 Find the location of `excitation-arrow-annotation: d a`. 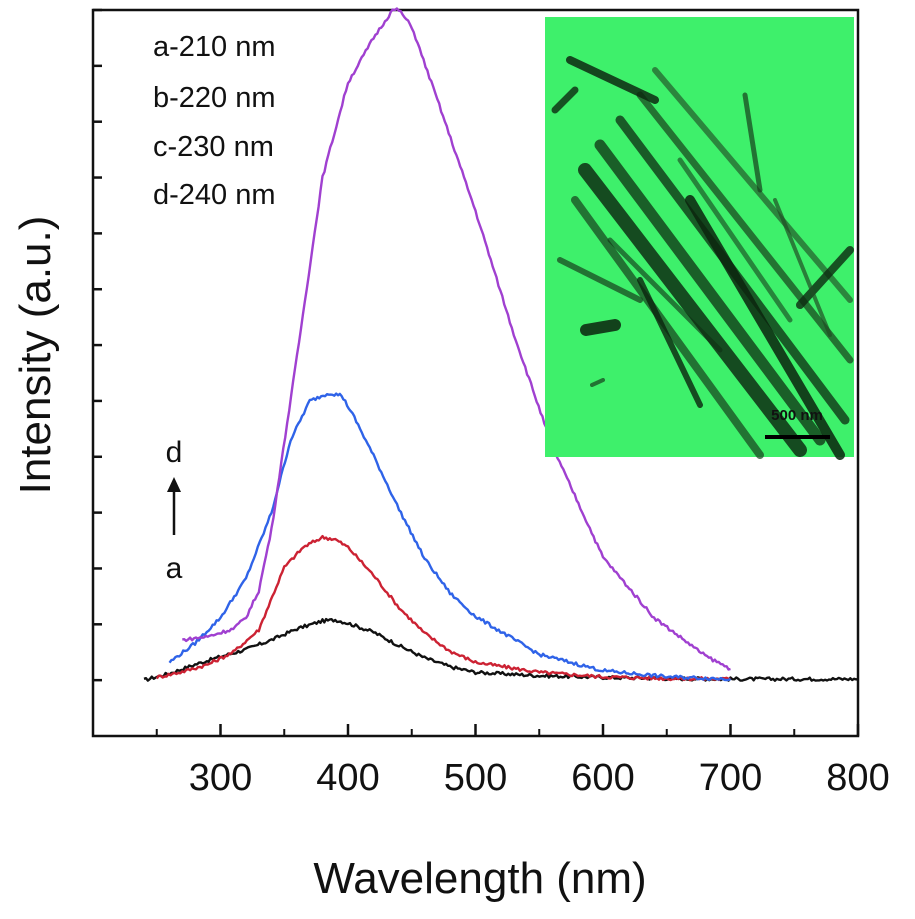

excitation-arrow-annotation: d a is located at coordinates (174, 510).